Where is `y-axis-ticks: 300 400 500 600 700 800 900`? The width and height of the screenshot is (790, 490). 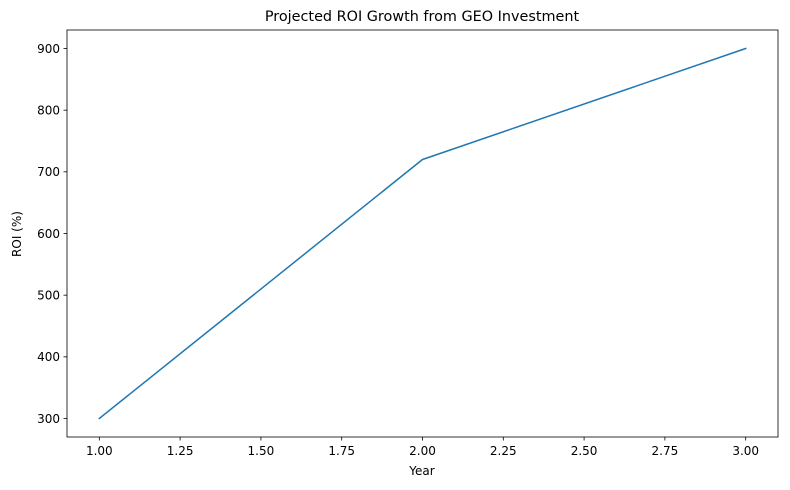 y-axis-ticks: 300 400 500 600 700 800 900 is located at coordinates (52, 234).